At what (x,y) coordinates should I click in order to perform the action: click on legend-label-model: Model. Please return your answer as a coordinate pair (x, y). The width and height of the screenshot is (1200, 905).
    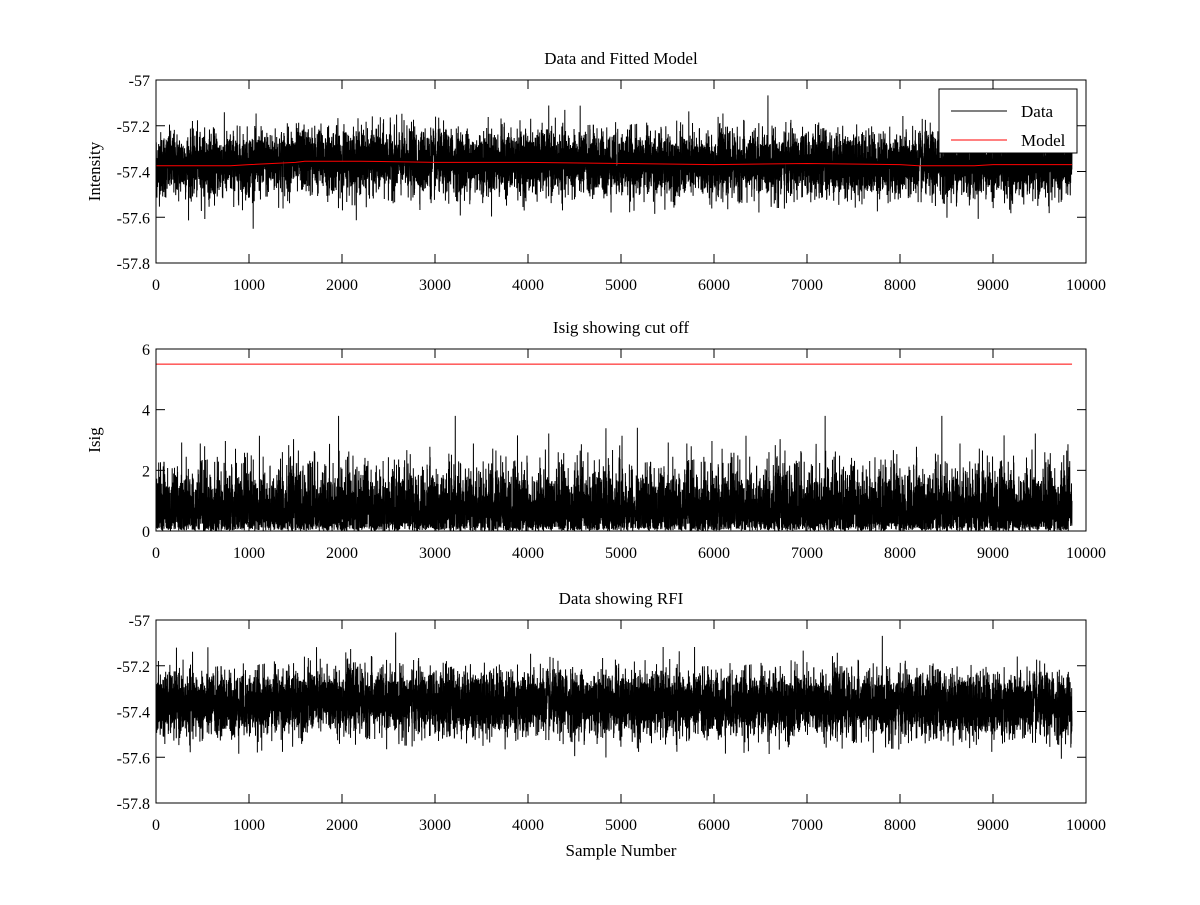
    Looking at the image, I should click on (1043, 140).